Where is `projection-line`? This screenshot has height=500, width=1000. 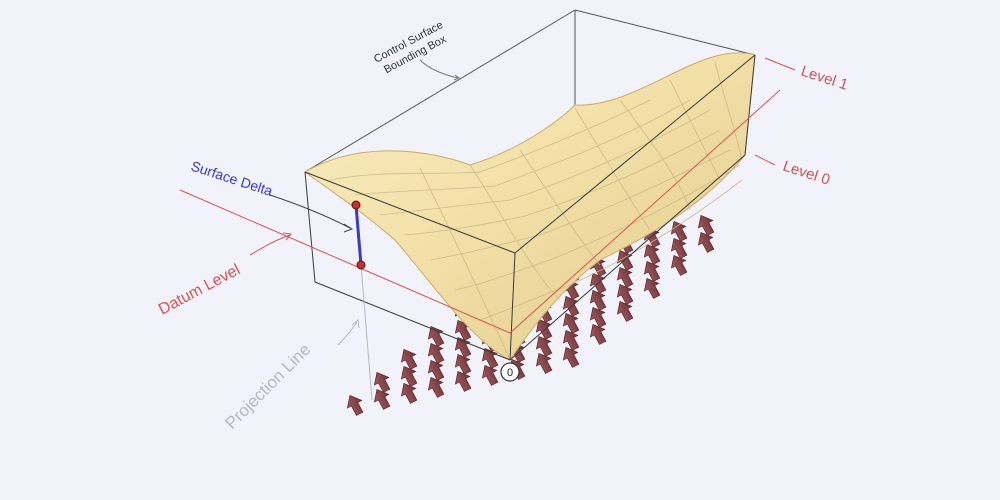
projection-line is located at coordinates (366, 332).